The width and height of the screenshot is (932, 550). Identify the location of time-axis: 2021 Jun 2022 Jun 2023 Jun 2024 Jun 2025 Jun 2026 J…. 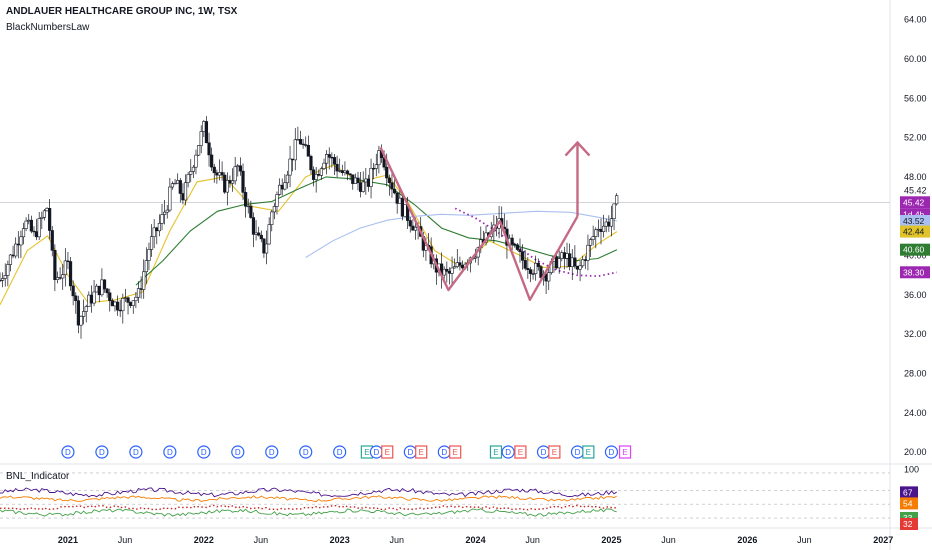
(475, 540).